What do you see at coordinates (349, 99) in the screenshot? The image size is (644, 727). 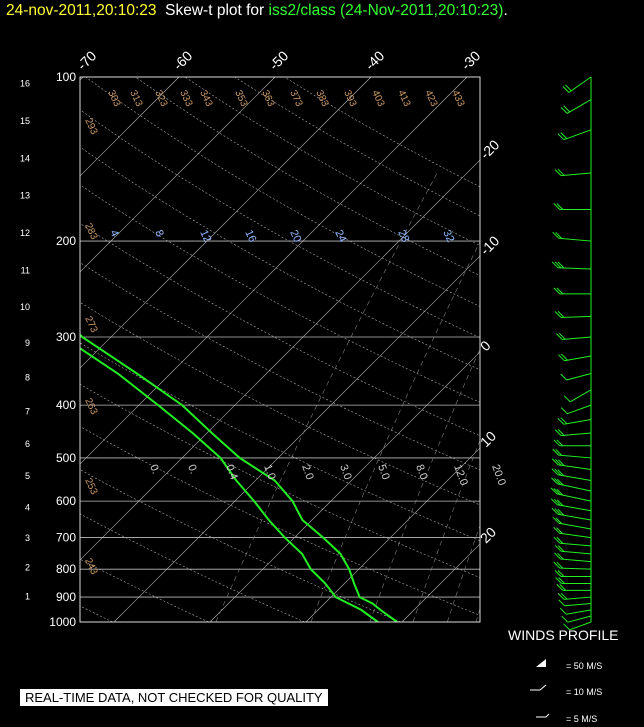 I see `theta-label-393: 393` at bounding box center [349, 99].